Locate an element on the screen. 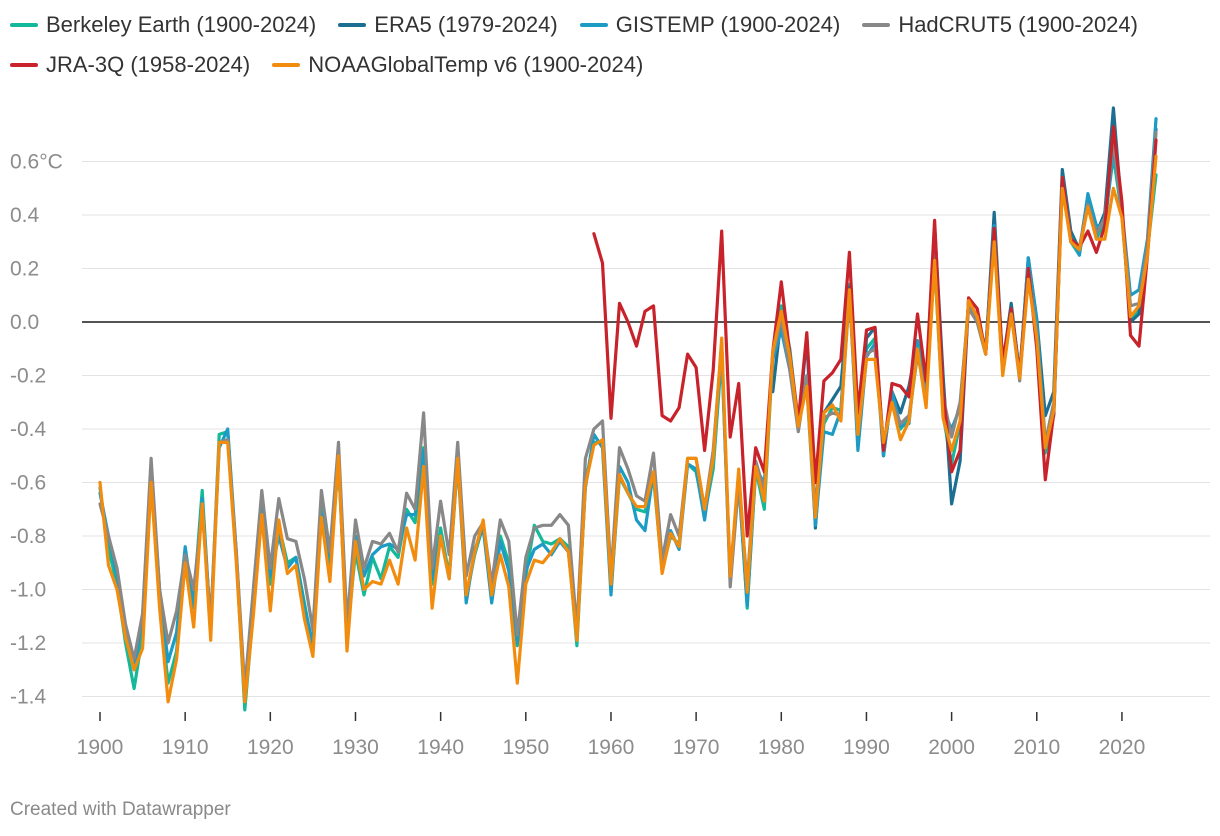 The height and width of the screenshot is (836, 1220). legend-item: ERA5 (1979-2024) is located at coordinates (448, 25).